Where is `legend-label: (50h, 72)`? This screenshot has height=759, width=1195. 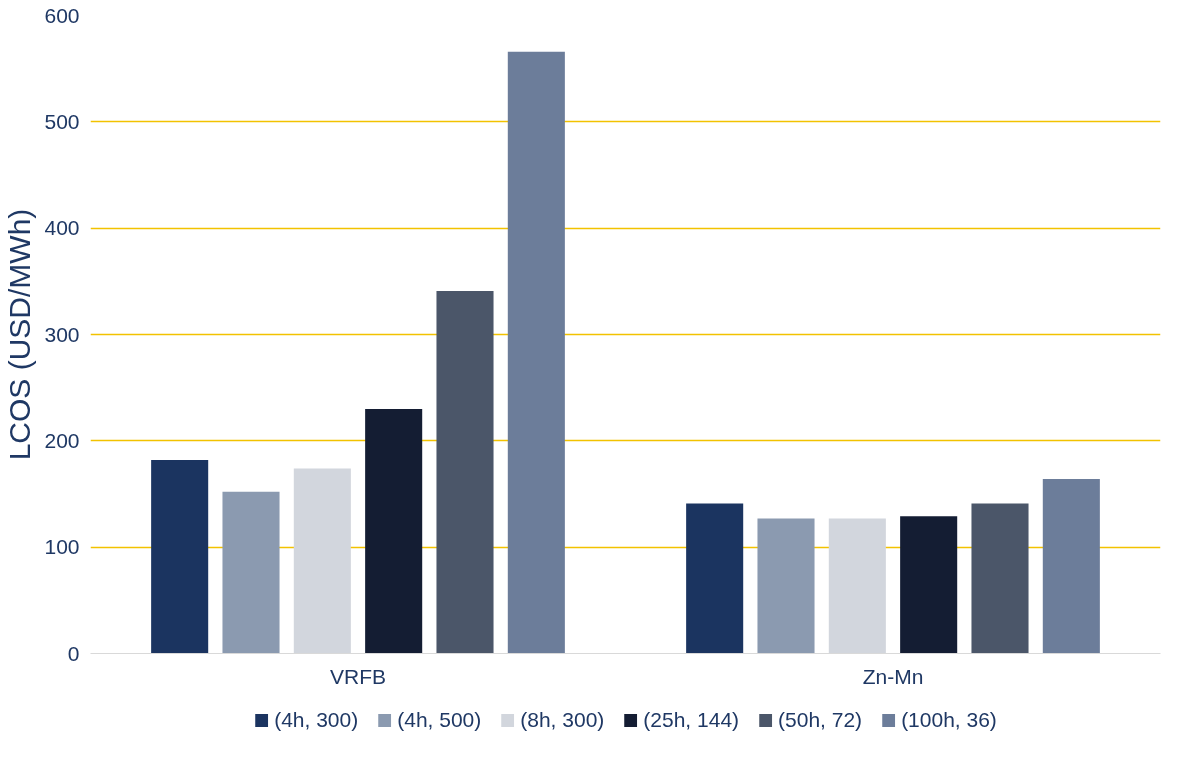 legend-label: (50h, 72) is located at coordinates (820, 720).